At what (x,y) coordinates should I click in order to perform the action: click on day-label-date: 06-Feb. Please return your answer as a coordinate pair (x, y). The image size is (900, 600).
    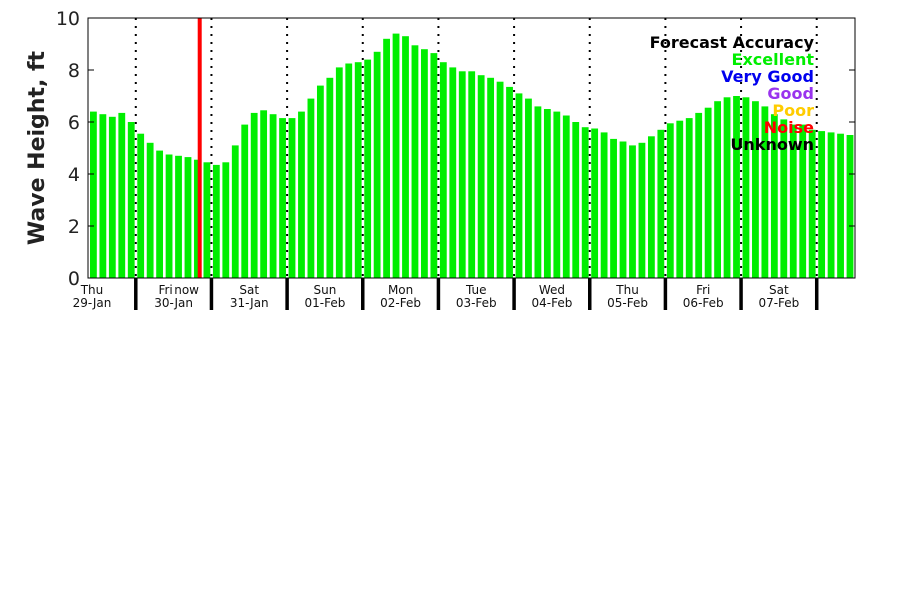
    Looking at the image, I should click on (703, 303).